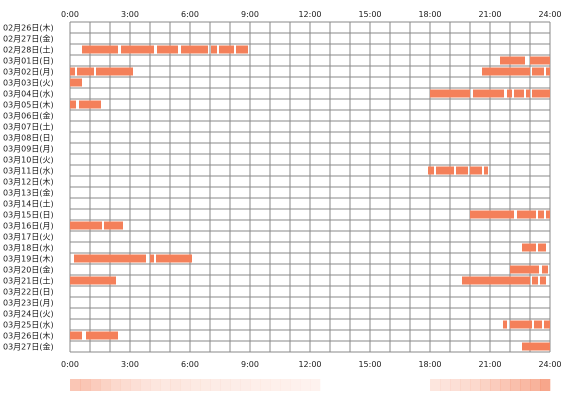 Image resolution: width=570 pixels, height=400 pixels. I want to click on bottom-tick-label: 24:00, so click(549, 364).